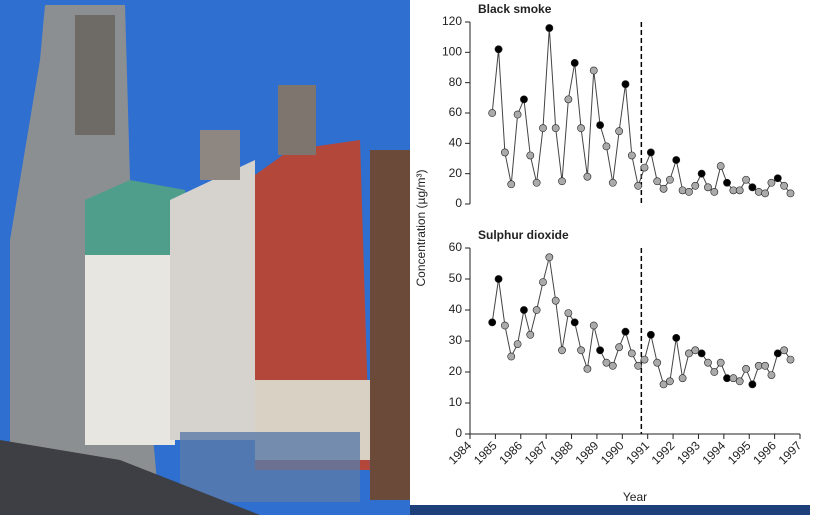  Describe the element at coordinates (460, 452) in the screenshot. I see `x-tick-label: 1984` at that location.